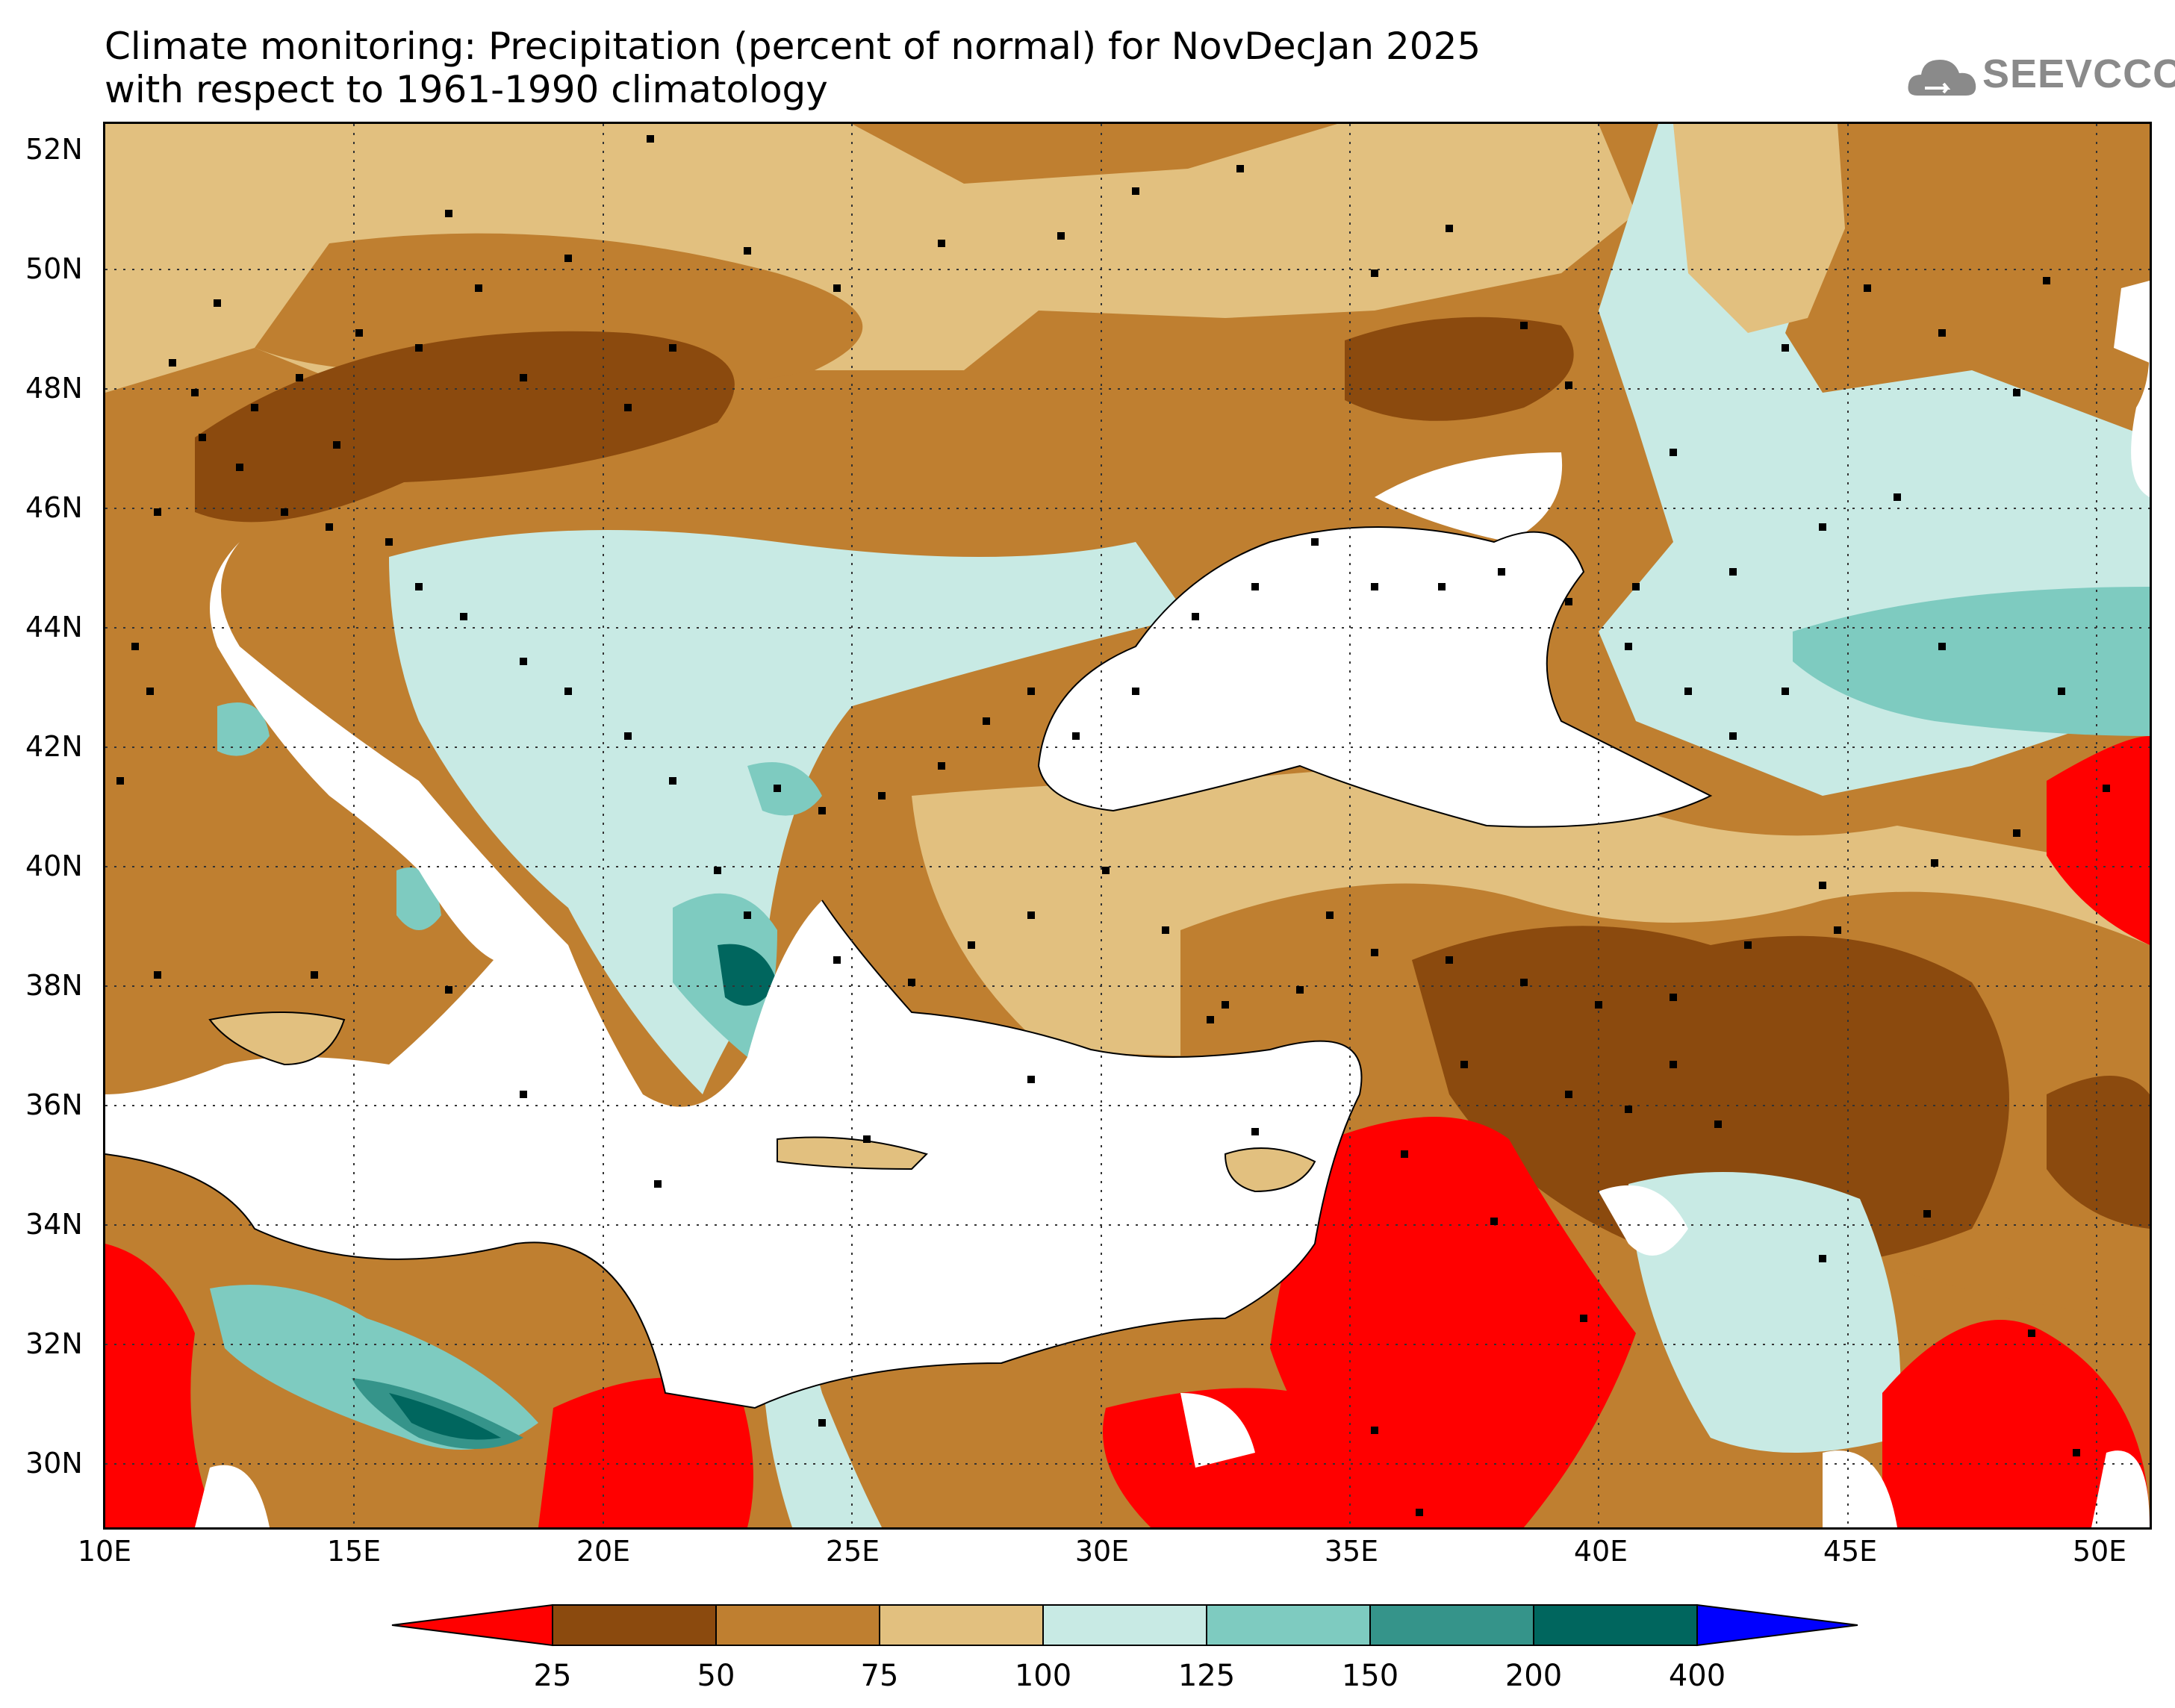  Describe the element at coordinates (1697, 1676) in the screenshot. I see `colorbar-tick-label: 400` at that location.